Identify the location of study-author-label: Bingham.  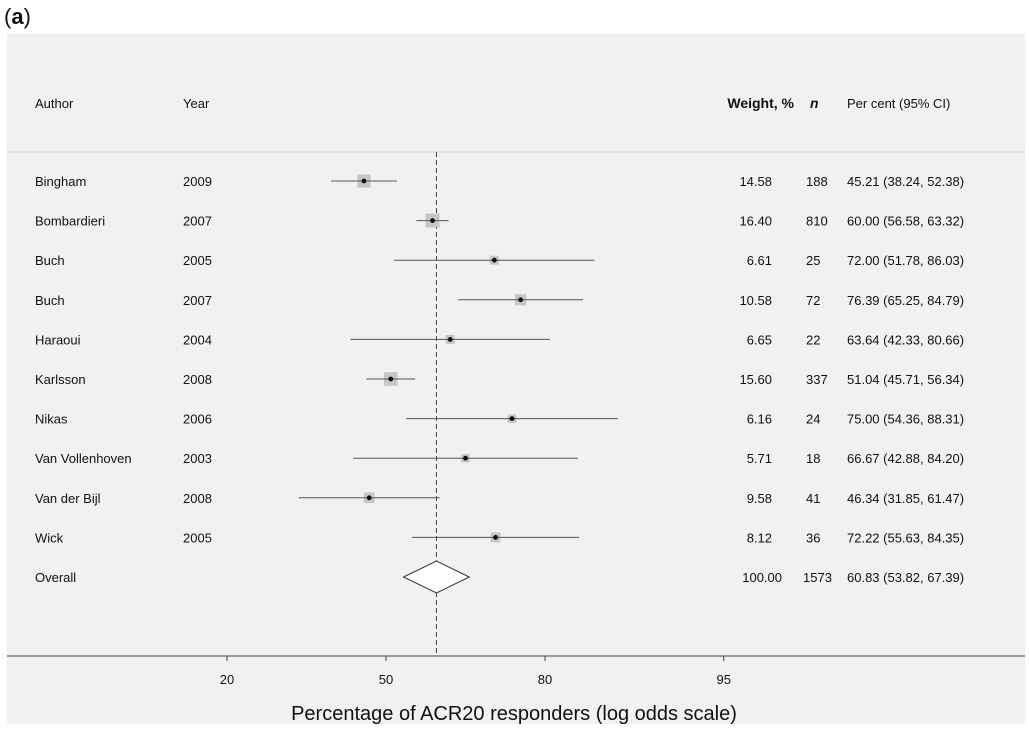
(60, 181).